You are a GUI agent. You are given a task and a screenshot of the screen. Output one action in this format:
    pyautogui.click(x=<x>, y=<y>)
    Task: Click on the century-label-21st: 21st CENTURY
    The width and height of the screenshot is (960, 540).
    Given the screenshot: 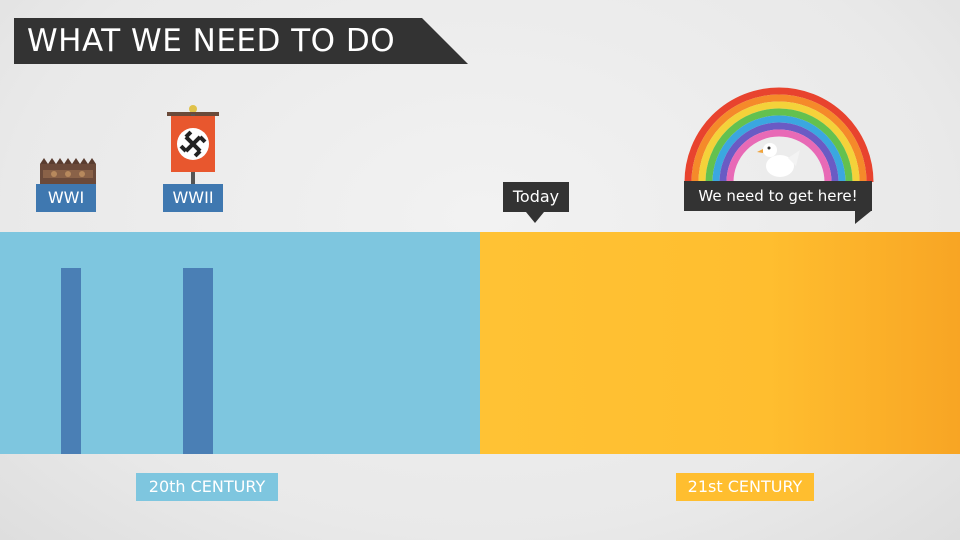 What is the action you would take?
    pyautogui.click(x=745, y=487)
    